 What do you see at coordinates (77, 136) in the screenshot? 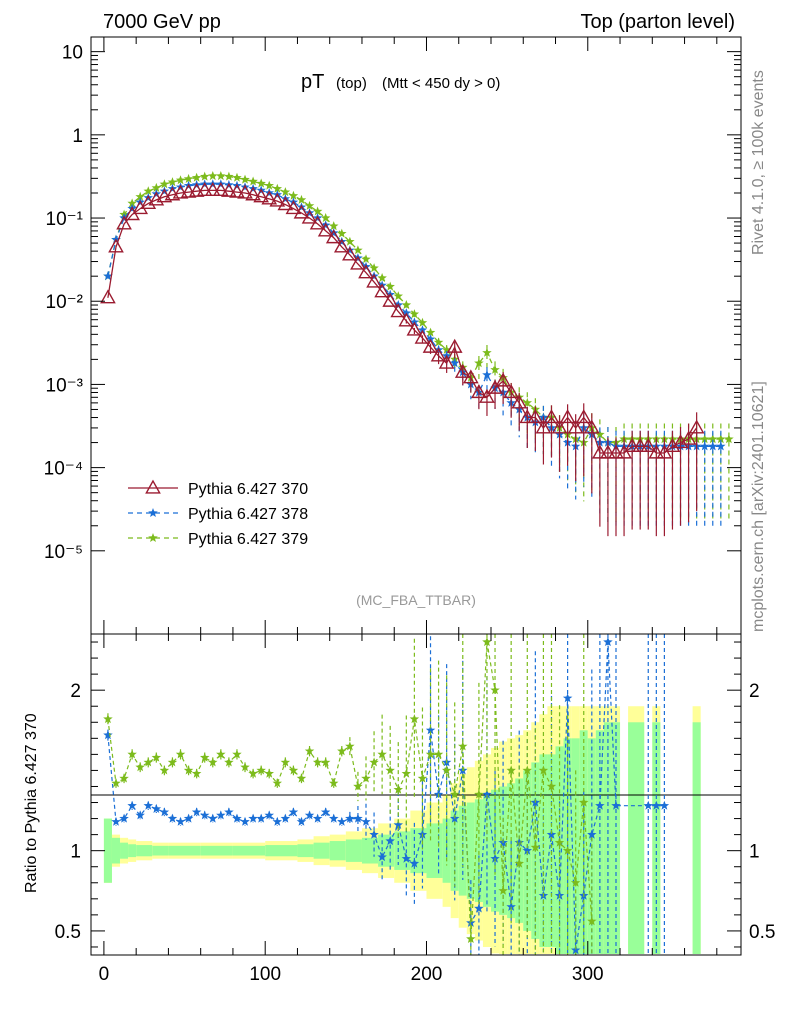
I see `y-tick-label: 1` at bounding box center [77, 136].